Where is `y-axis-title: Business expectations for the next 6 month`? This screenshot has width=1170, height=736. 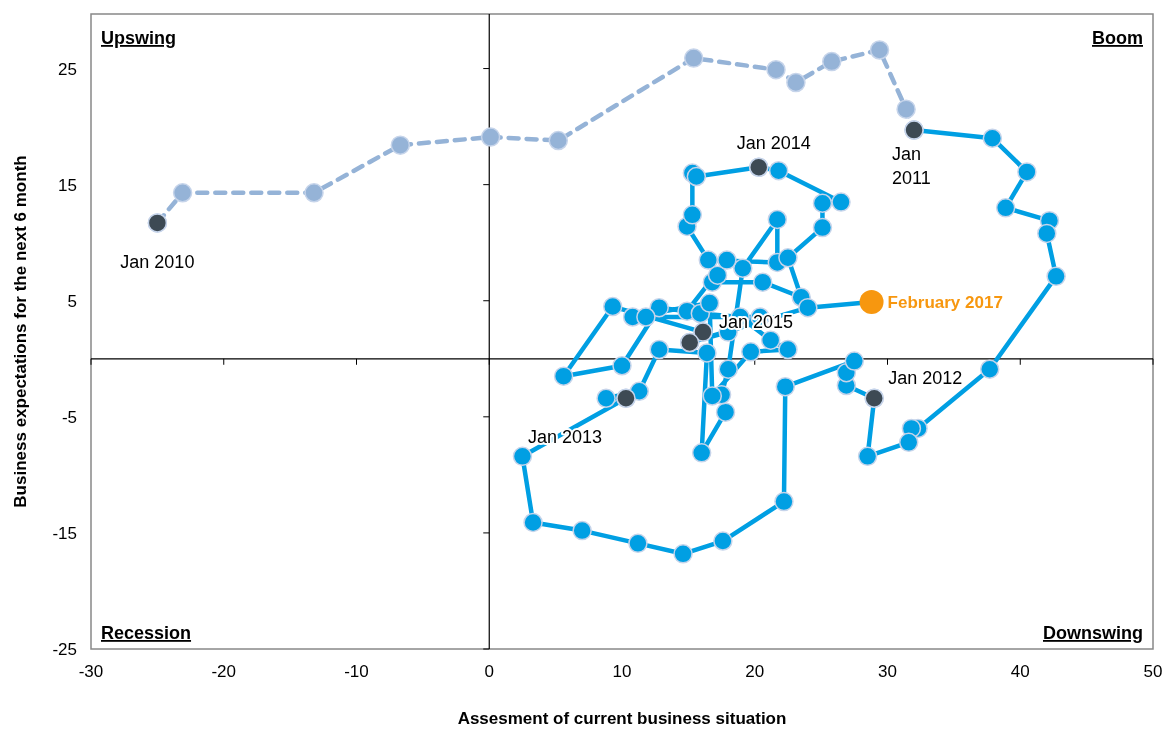
y-axis-title: Business expectations for the next 6 month is located at coordinates (20, 331).